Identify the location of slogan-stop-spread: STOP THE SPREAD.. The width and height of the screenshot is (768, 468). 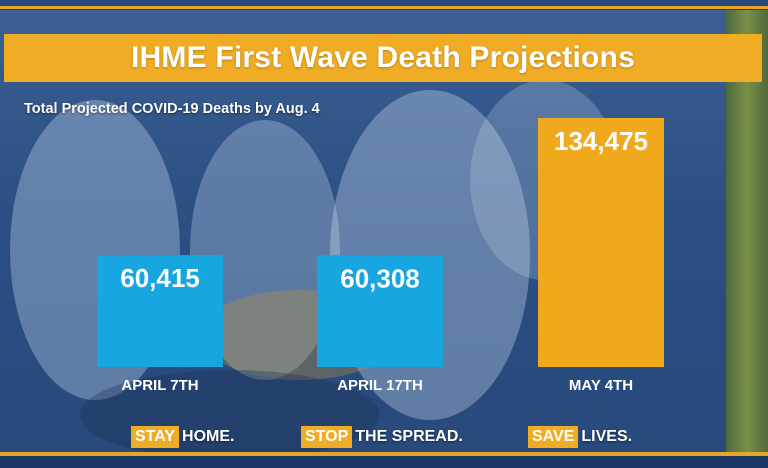
(382, 437).